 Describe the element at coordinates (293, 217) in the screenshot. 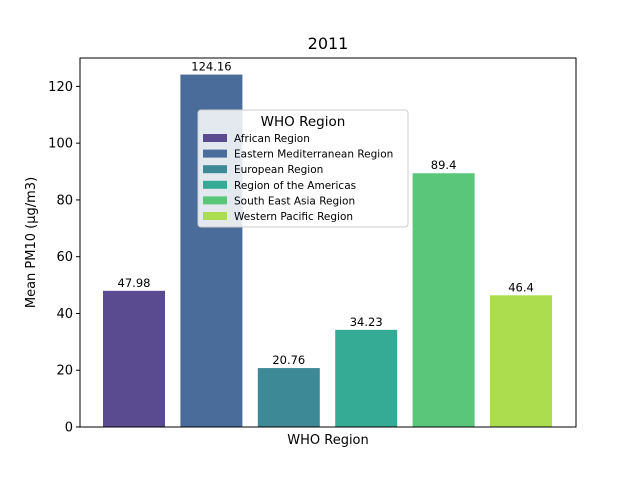

I see `legend-entry-6: Western Pacific Region` at that location.